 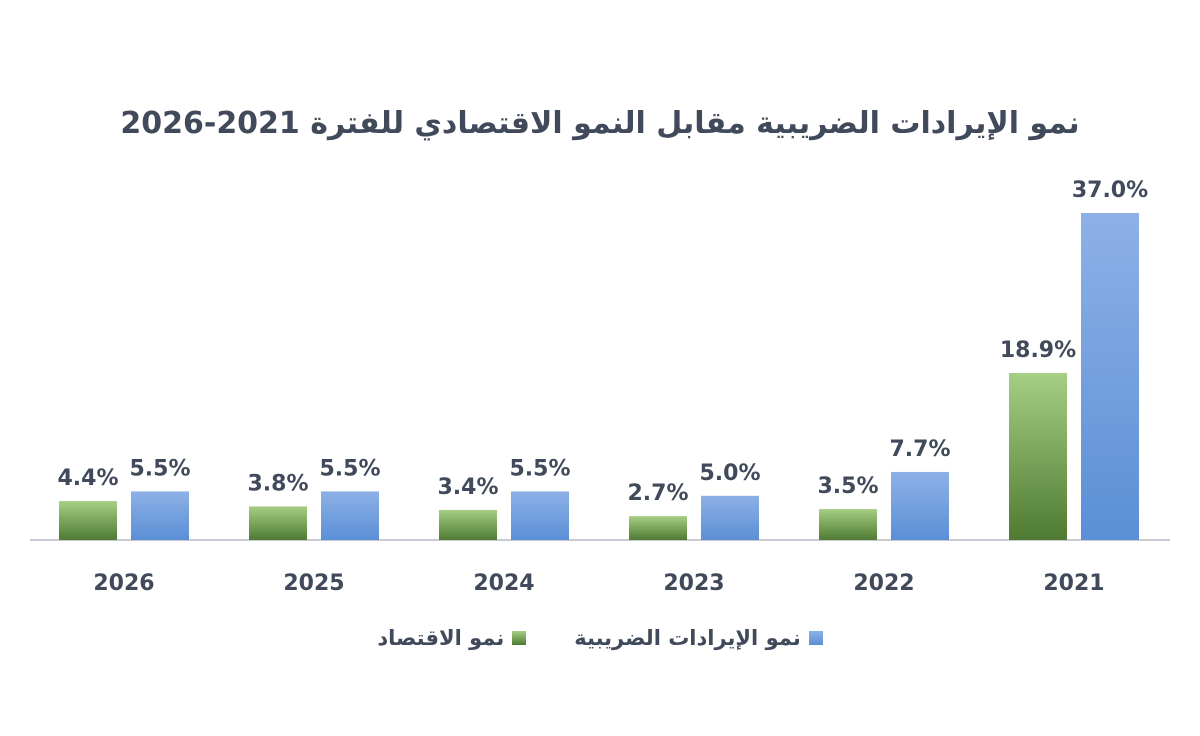 What do you see at coordinates (1038, 350) in the screenshot?
I see `data-label-economy-2021: 18.9%` at bounding box center [1038, 350].